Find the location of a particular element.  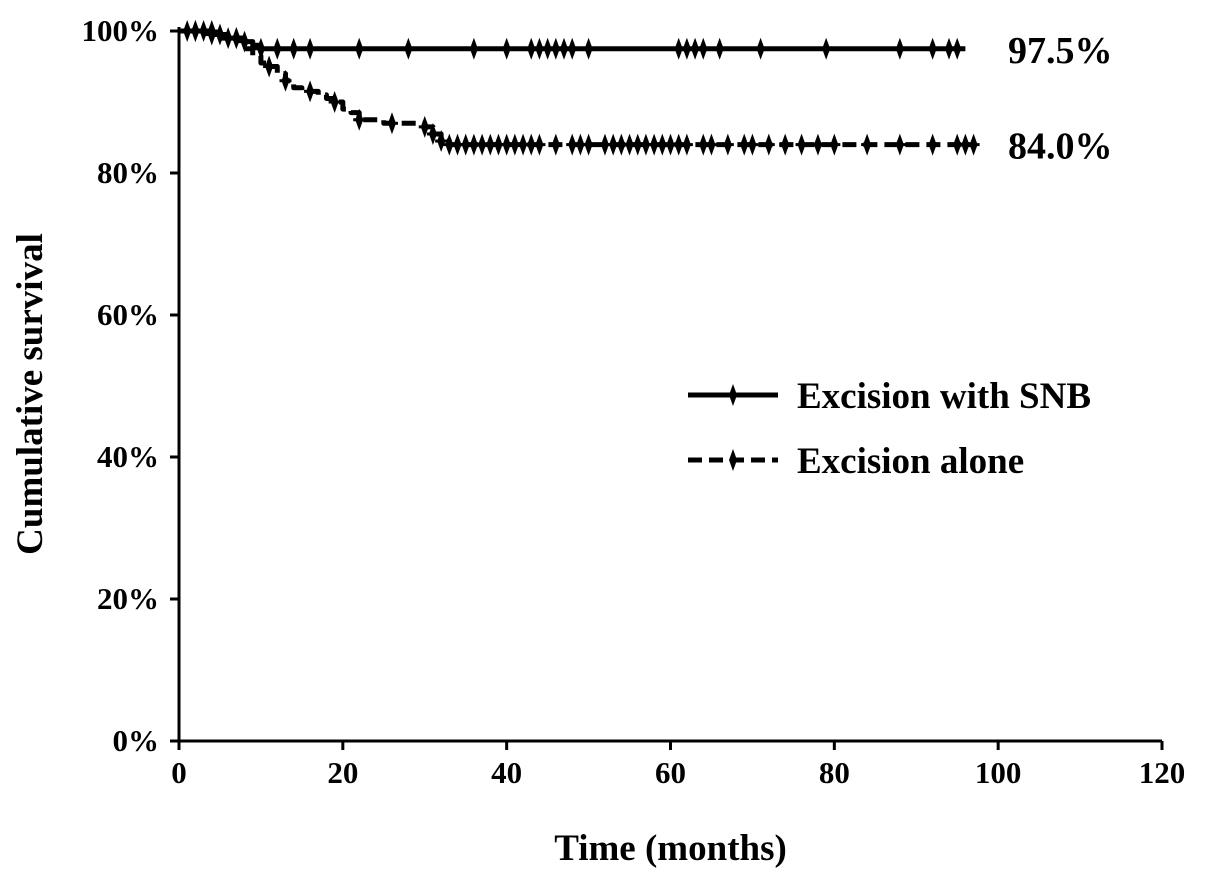

y-tick-label: 40% is located at coordinates (128, 456).